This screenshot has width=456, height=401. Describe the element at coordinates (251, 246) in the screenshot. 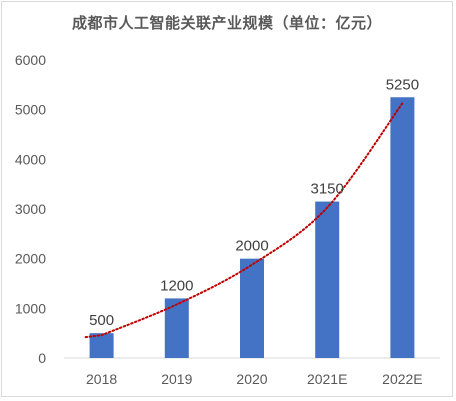

I see `data-label: 2000` at that location.